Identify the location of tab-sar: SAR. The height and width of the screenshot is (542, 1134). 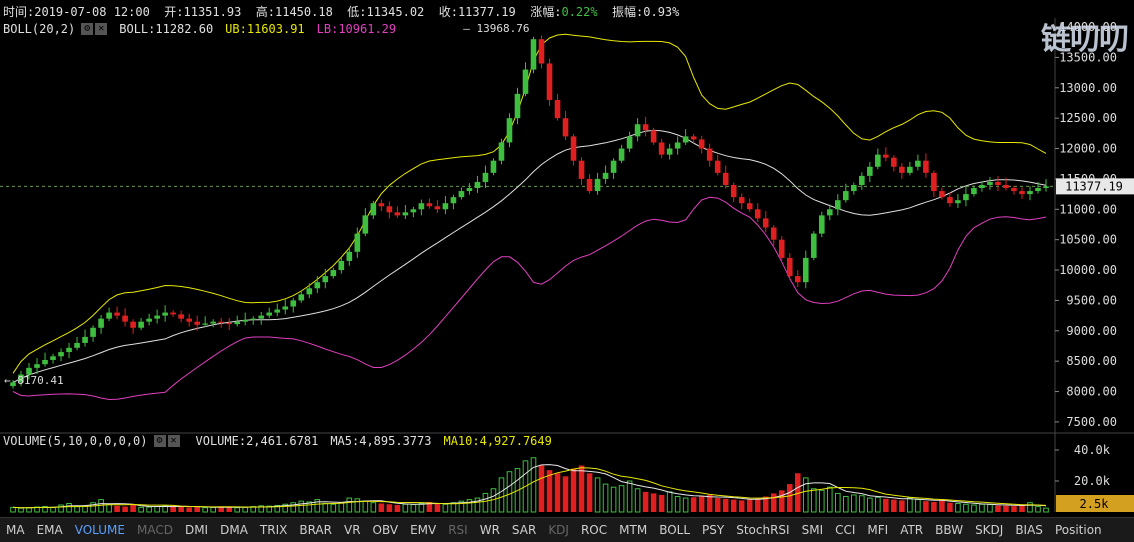
(524, 530).